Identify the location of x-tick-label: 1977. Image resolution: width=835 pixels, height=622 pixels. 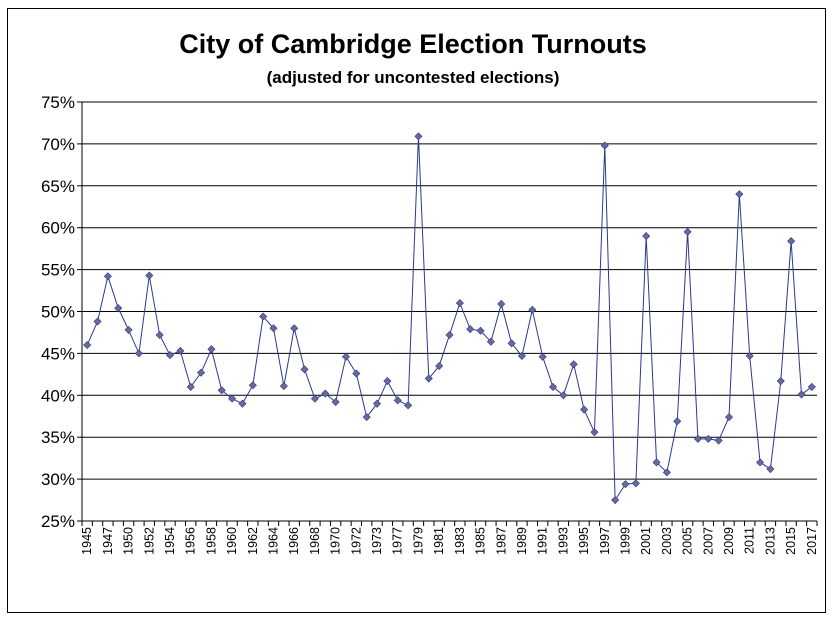
(398, 541).